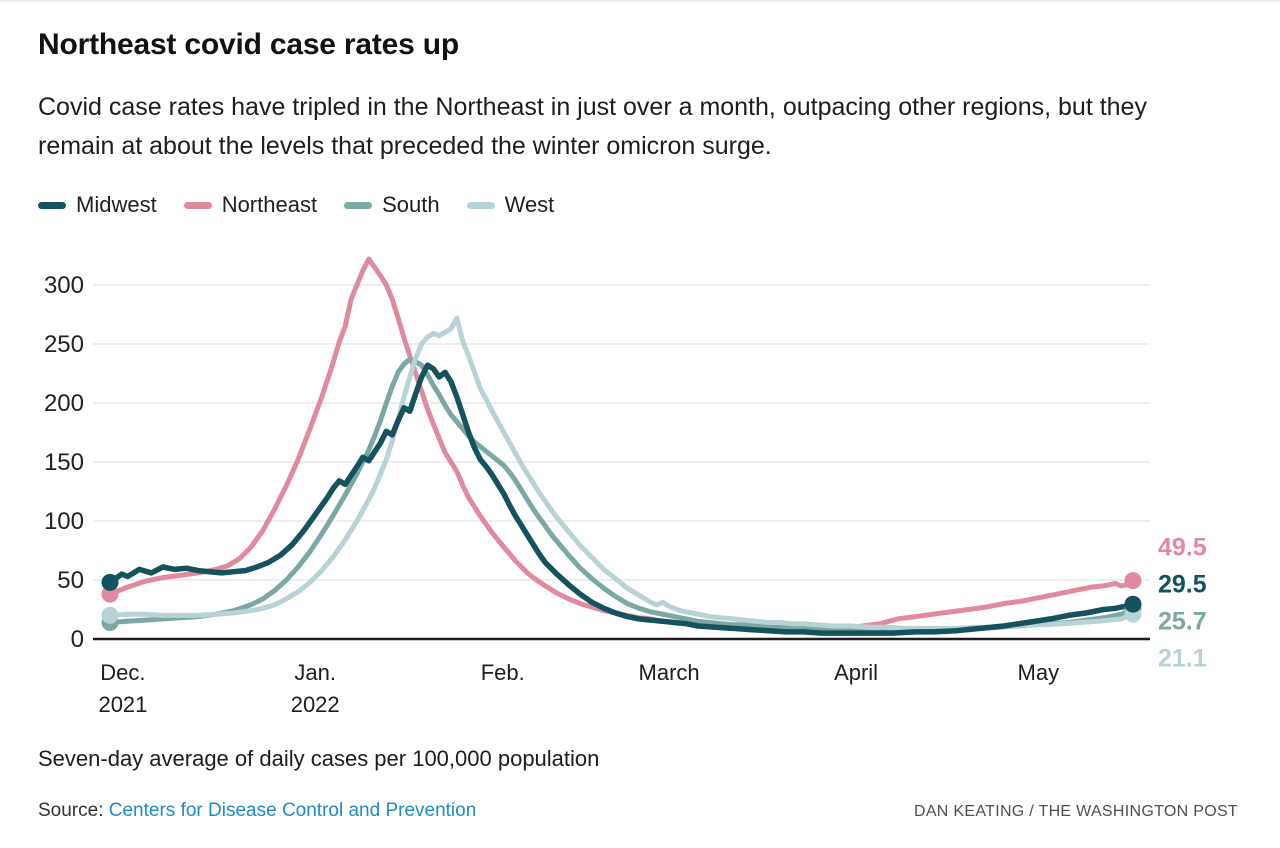  I want to click on end-value-label-northeast: 49.5, so click(1182, 547).